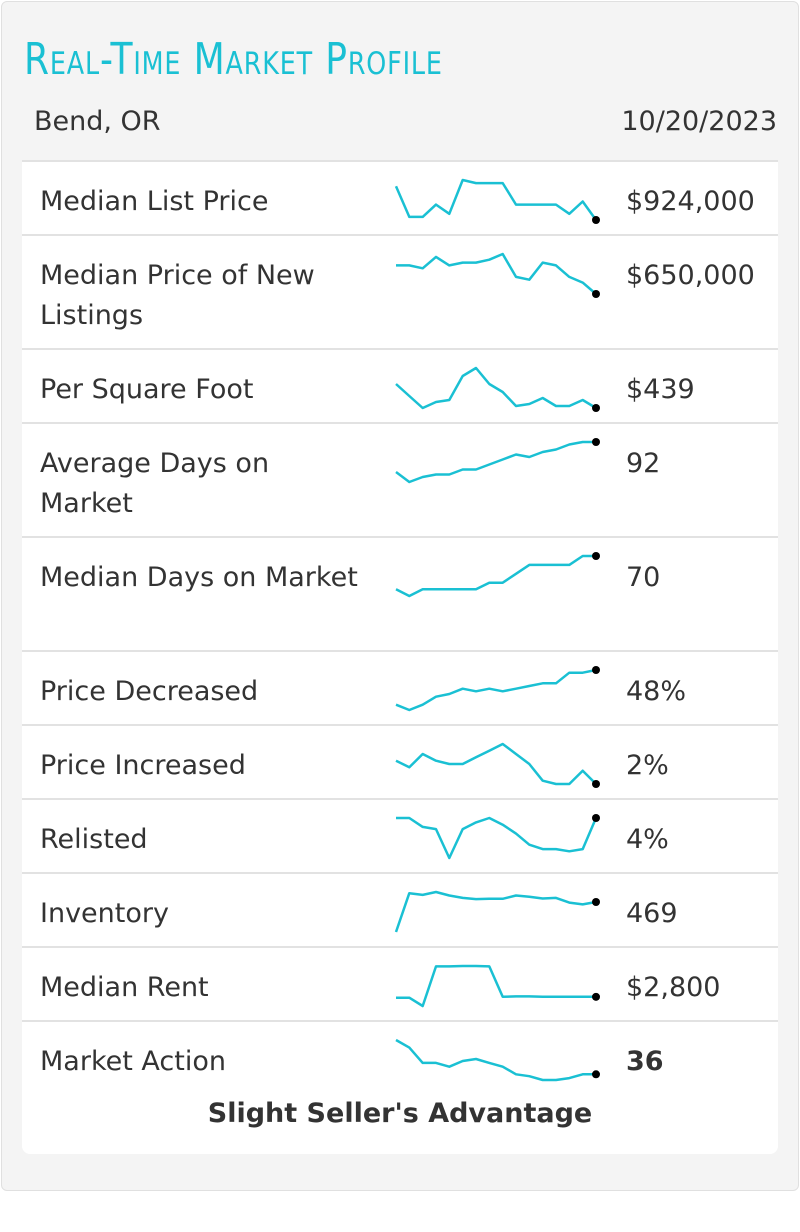 The height and width of the screenshot is (1232, 800). Describe the element at coordinates (699, 121) in the screenshot. I see `report-date: 10/20/2023` at that location.